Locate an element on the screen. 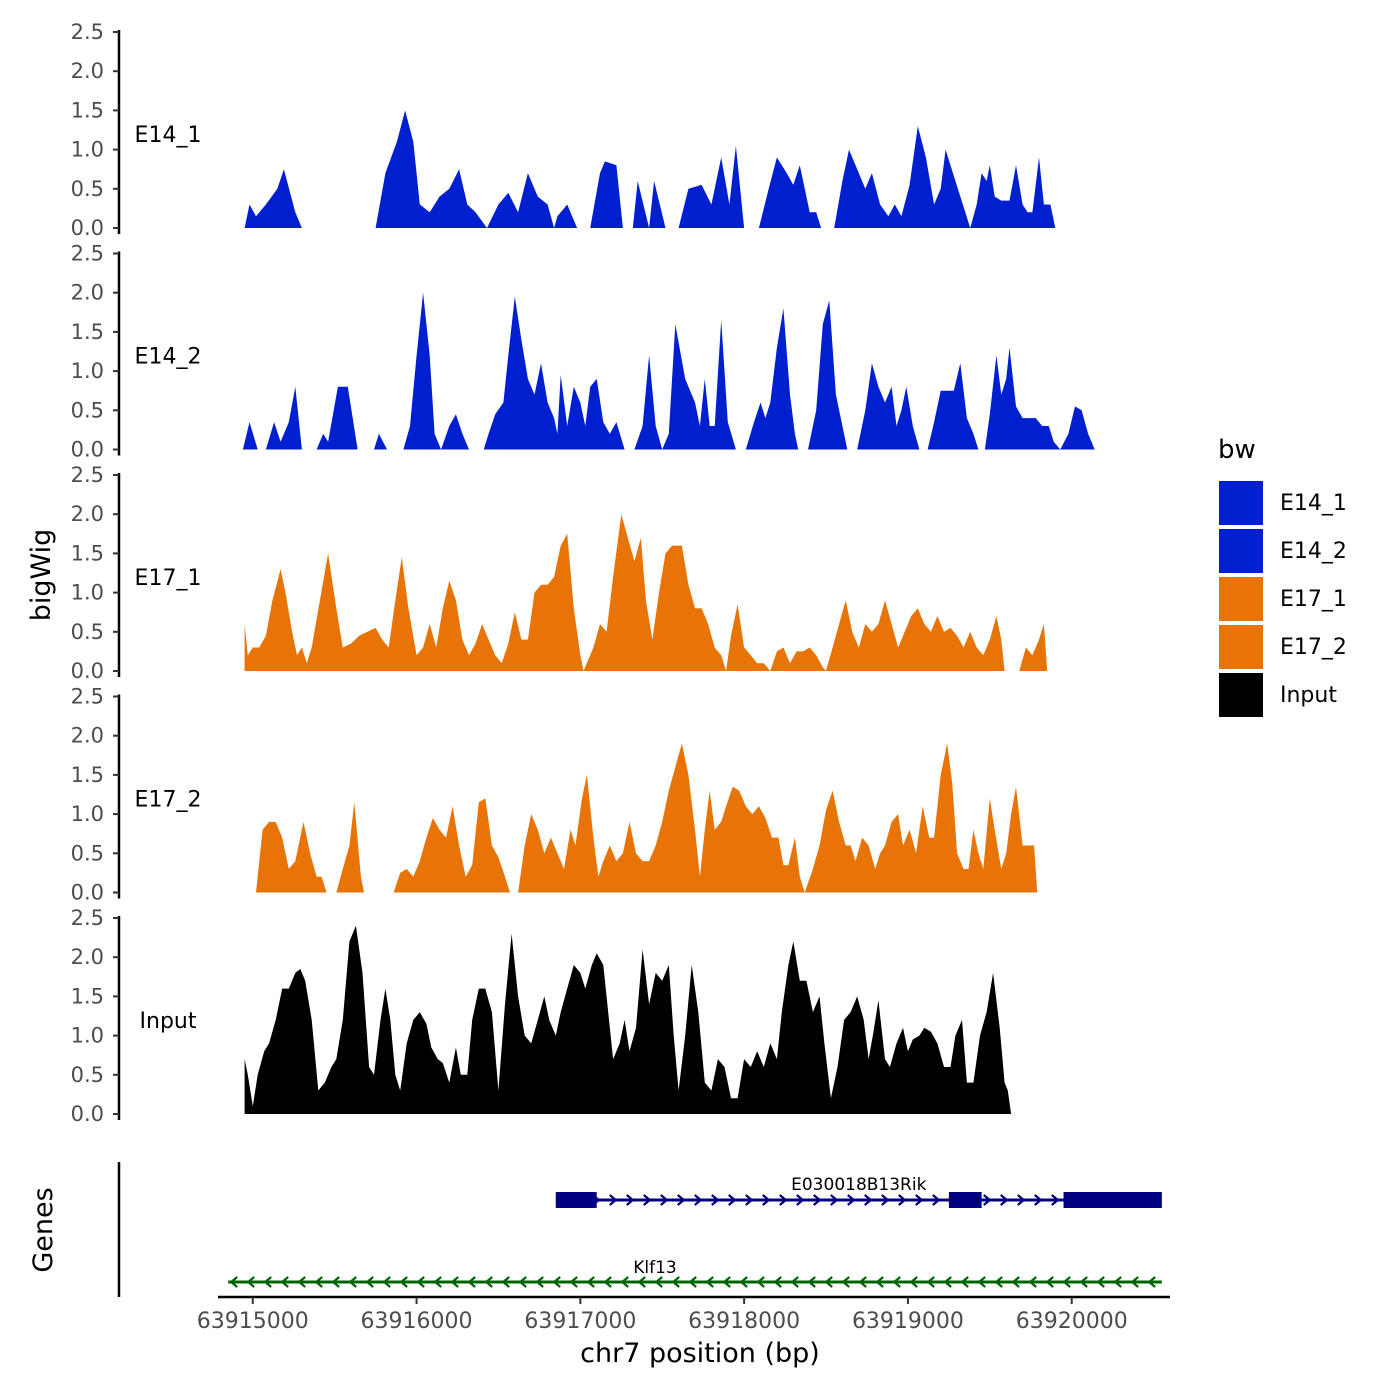 Image resolution: width=1400 pixels, height=1400 pixels. track-label: E14_2 is located at coordinates (168, 356).